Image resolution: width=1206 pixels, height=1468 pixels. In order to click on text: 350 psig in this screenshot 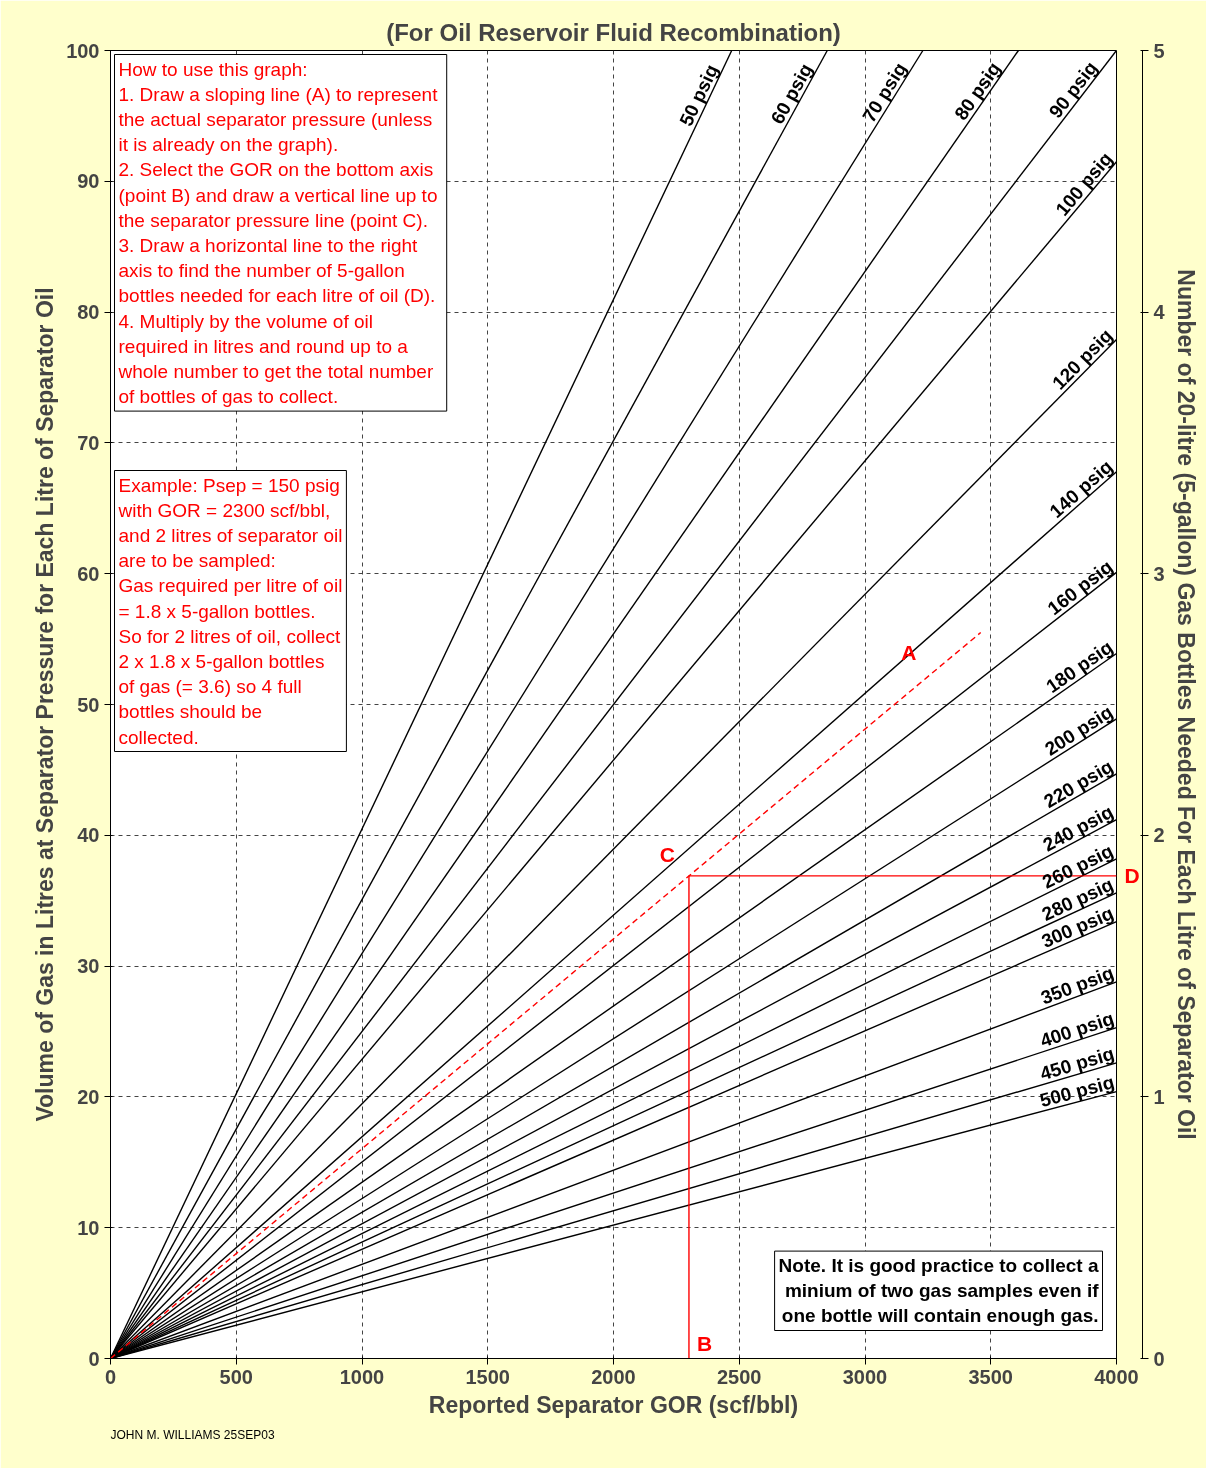, I will do `click(1077, 985)`.